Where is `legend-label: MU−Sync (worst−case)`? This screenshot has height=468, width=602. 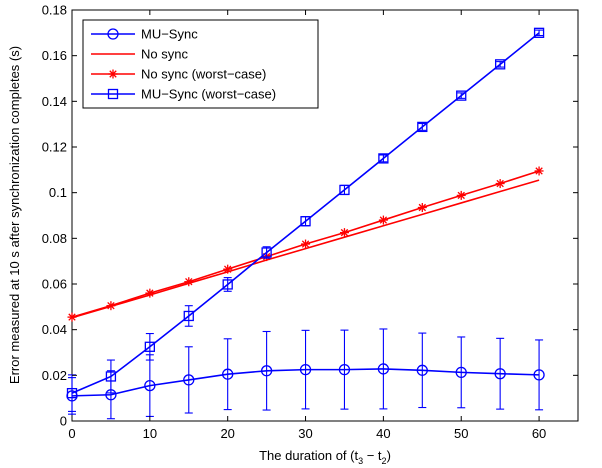
legend-label: MU−Sync (worst−case) is located at coordinates (208, 94).